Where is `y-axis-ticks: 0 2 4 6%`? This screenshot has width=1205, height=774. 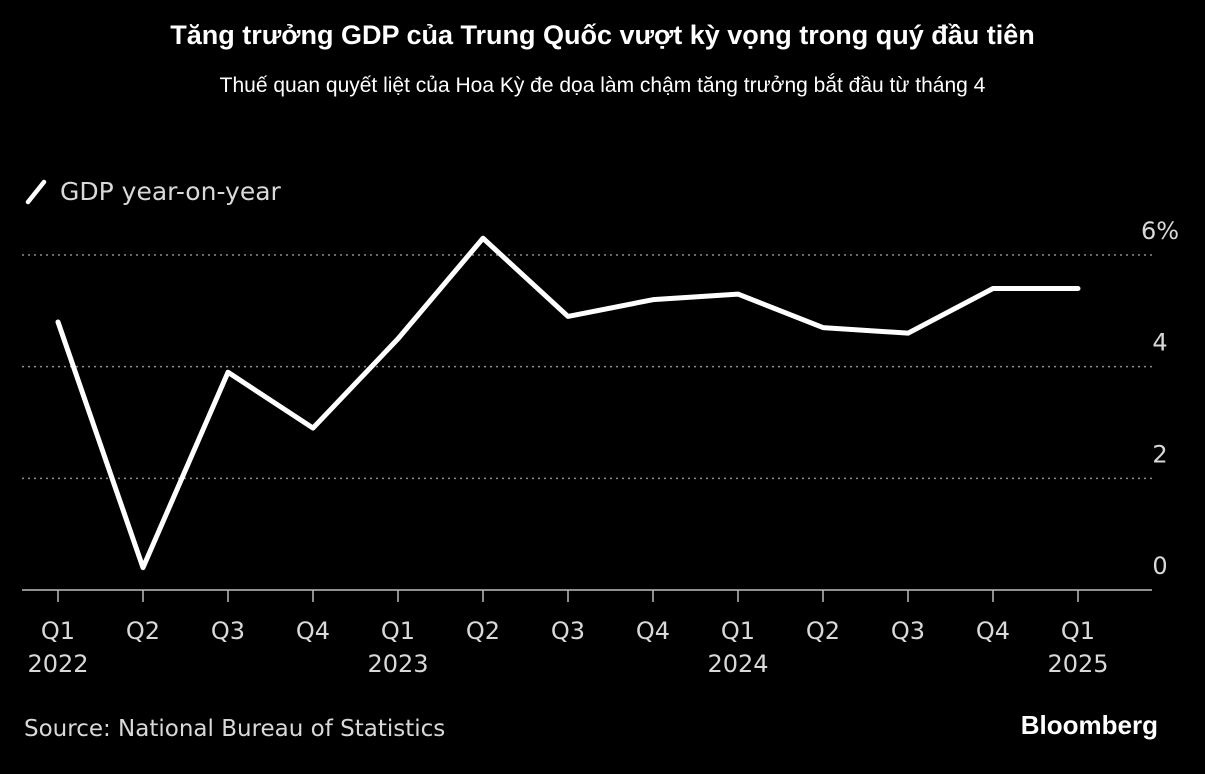
y-axis-ticks: 0 2 4 6% is located at coordinates (1160, 398).